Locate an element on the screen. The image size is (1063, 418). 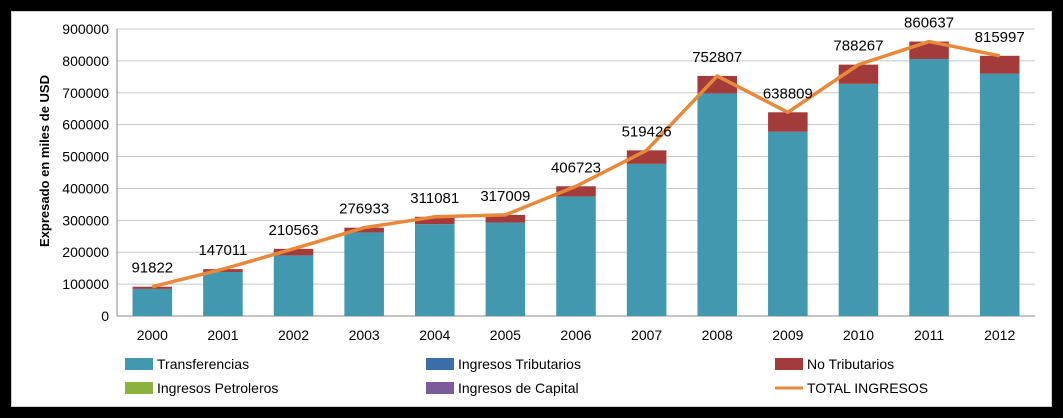
bar-no-tributarios-2002 is located at coordinates (293, 252).